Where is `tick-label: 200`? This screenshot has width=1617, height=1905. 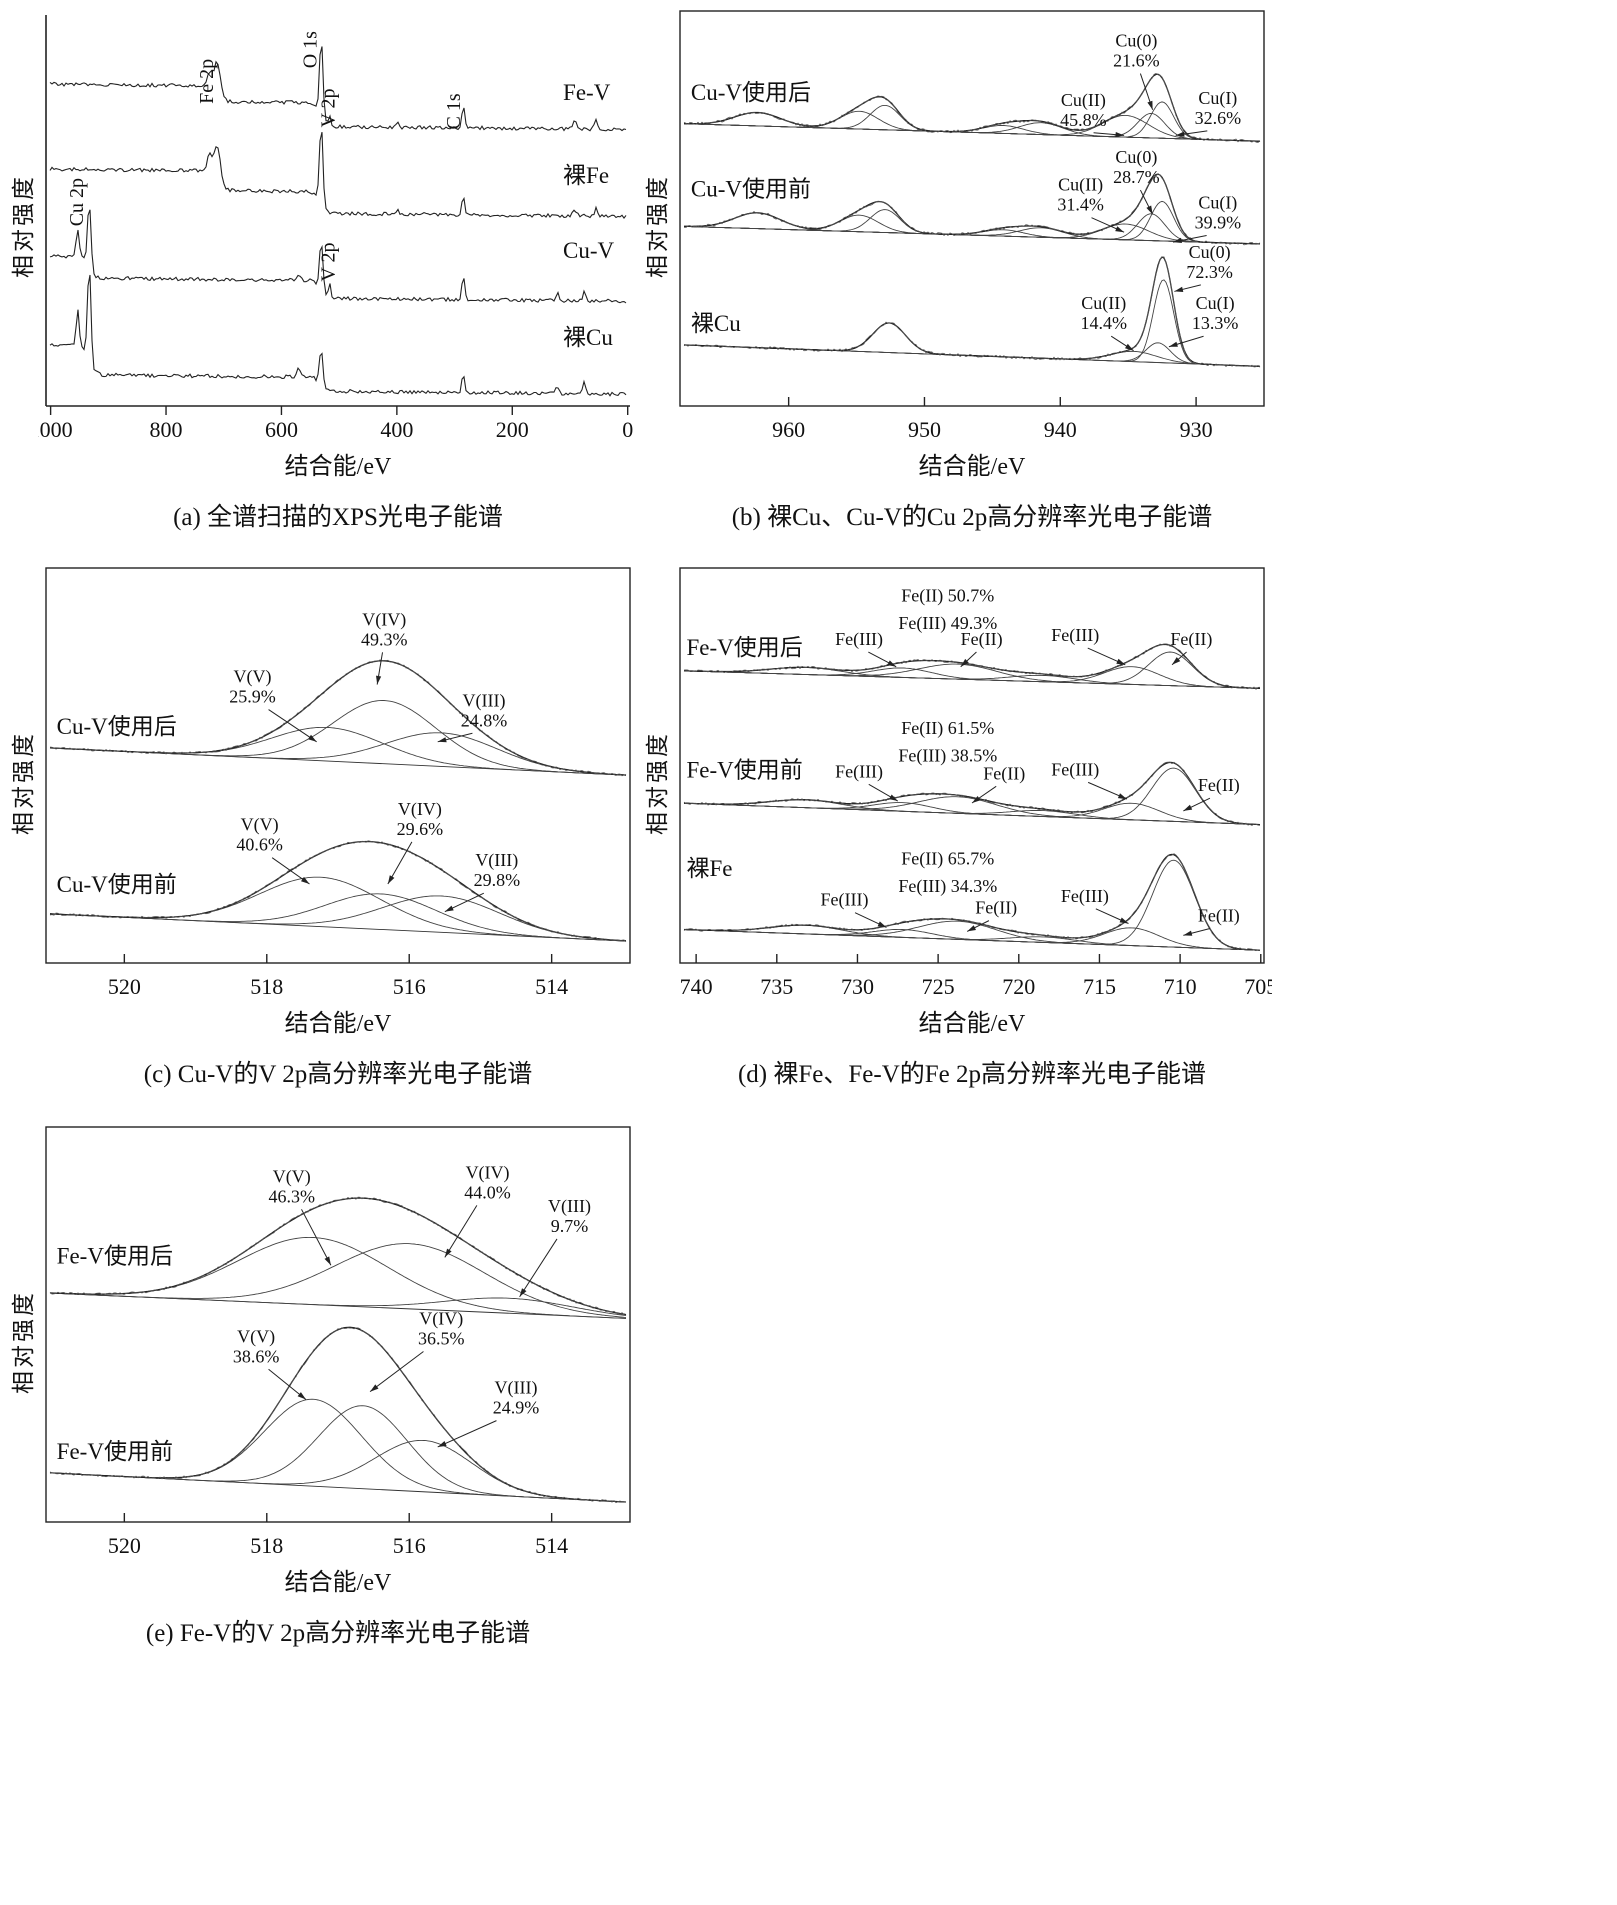 tick-label: 200 is located at coordinates (512, 429).